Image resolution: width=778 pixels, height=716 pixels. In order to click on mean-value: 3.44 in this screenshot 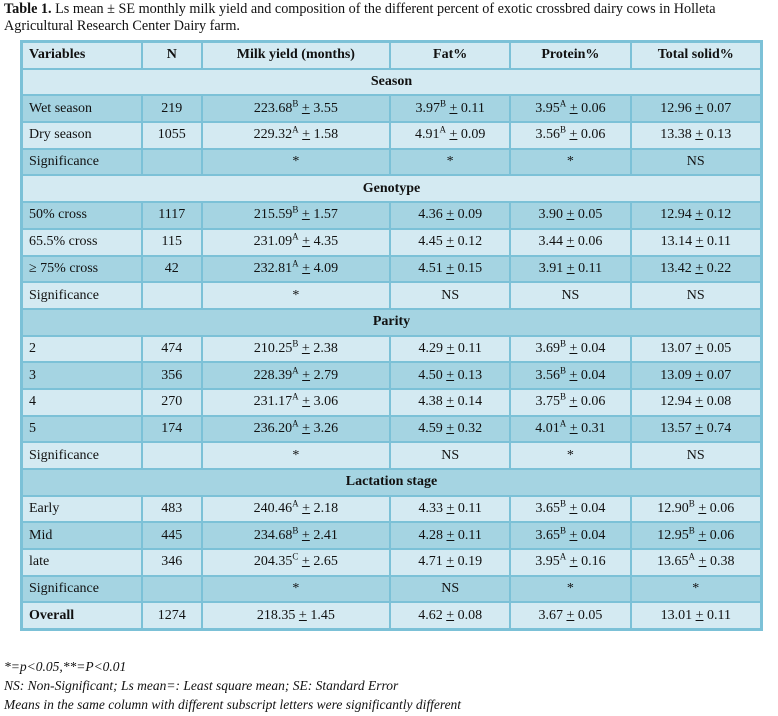, I will do `click(550, 242)`.